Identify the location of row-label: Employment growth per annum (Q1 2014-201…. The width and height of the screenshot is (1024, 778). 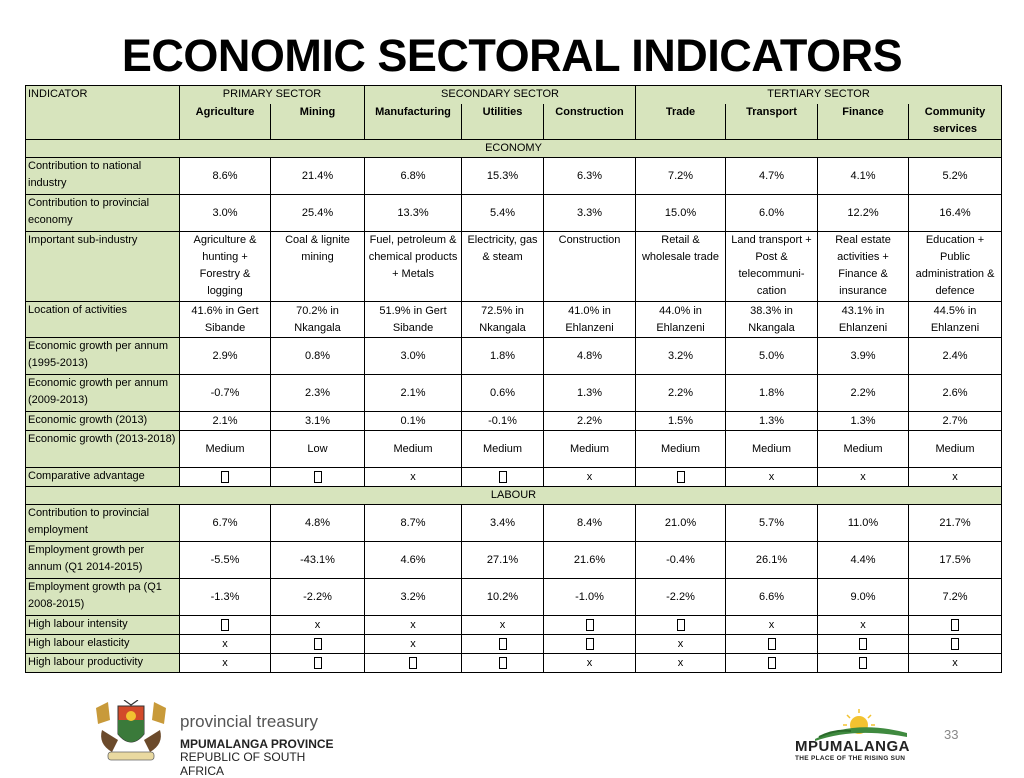
(102, 560).